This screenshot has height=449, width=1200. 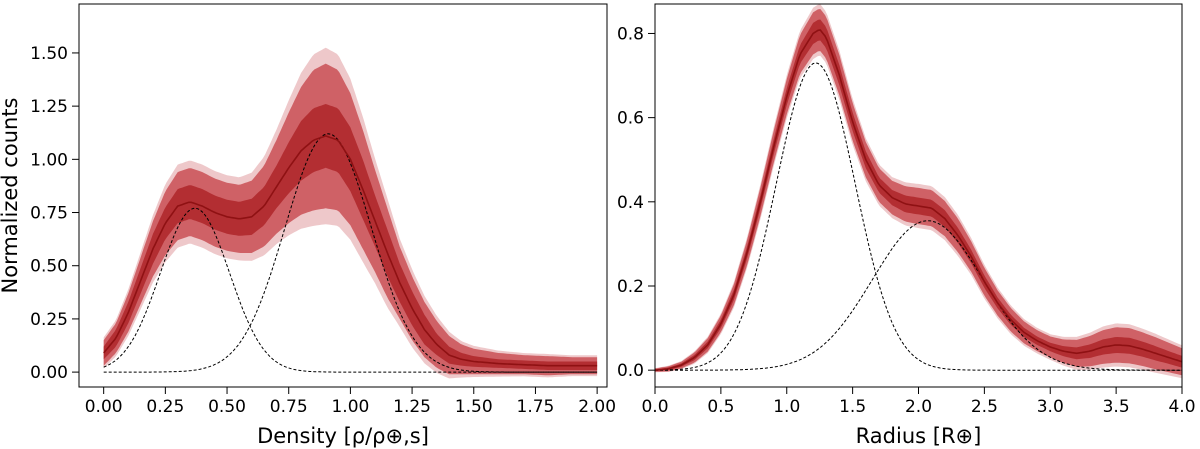 I want to click on density-x-axis-label: Density [ρ/ρ⊕,s], so click(x=343, y=436).